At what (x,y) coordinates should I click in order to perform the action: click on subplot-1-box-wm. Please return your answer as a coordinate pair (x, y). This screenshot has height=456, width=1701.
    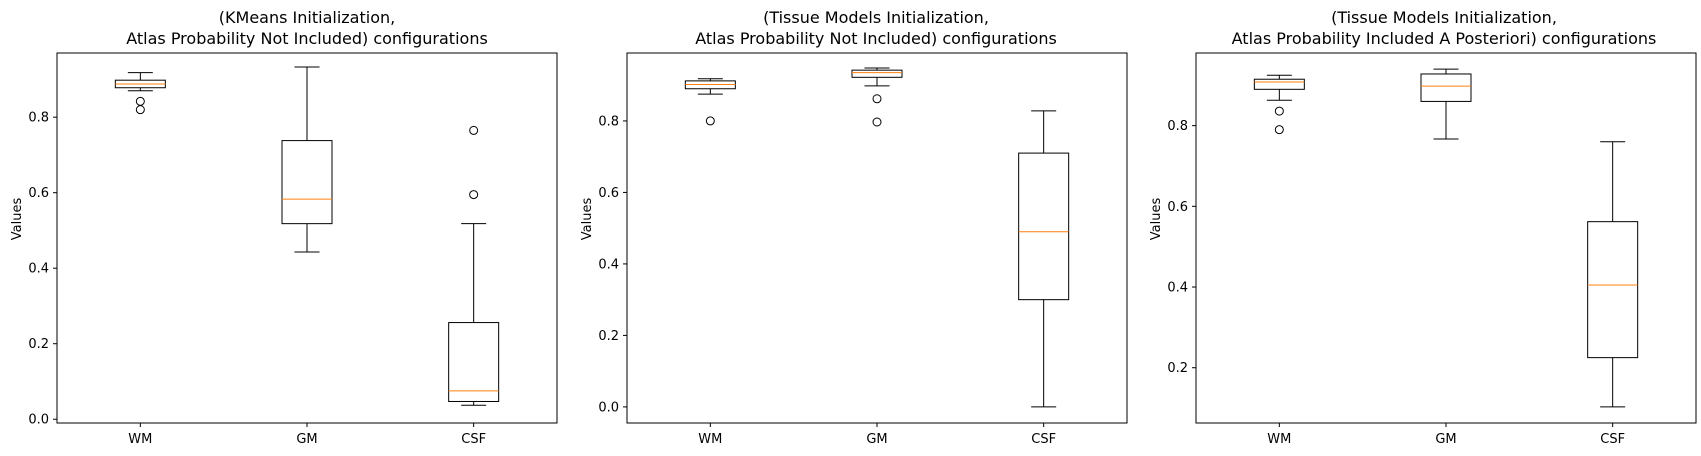
    Looking at the image, I should click on (140, 93).